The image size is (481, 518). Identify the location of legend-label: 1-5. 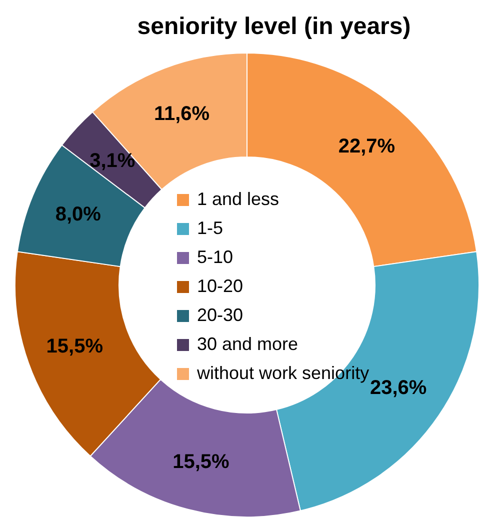
(210, 228).